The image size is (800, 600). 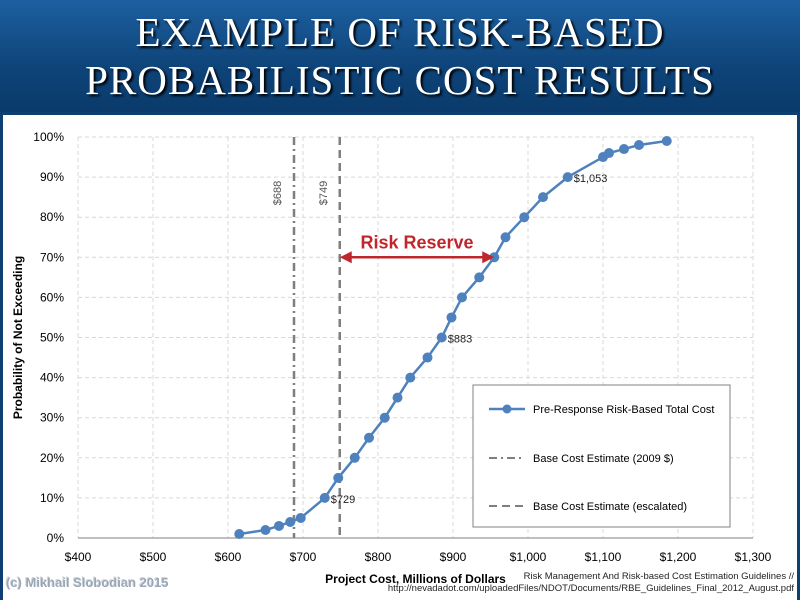 I want to click on y-tick-label: 20%, so click(x=52, y=458).